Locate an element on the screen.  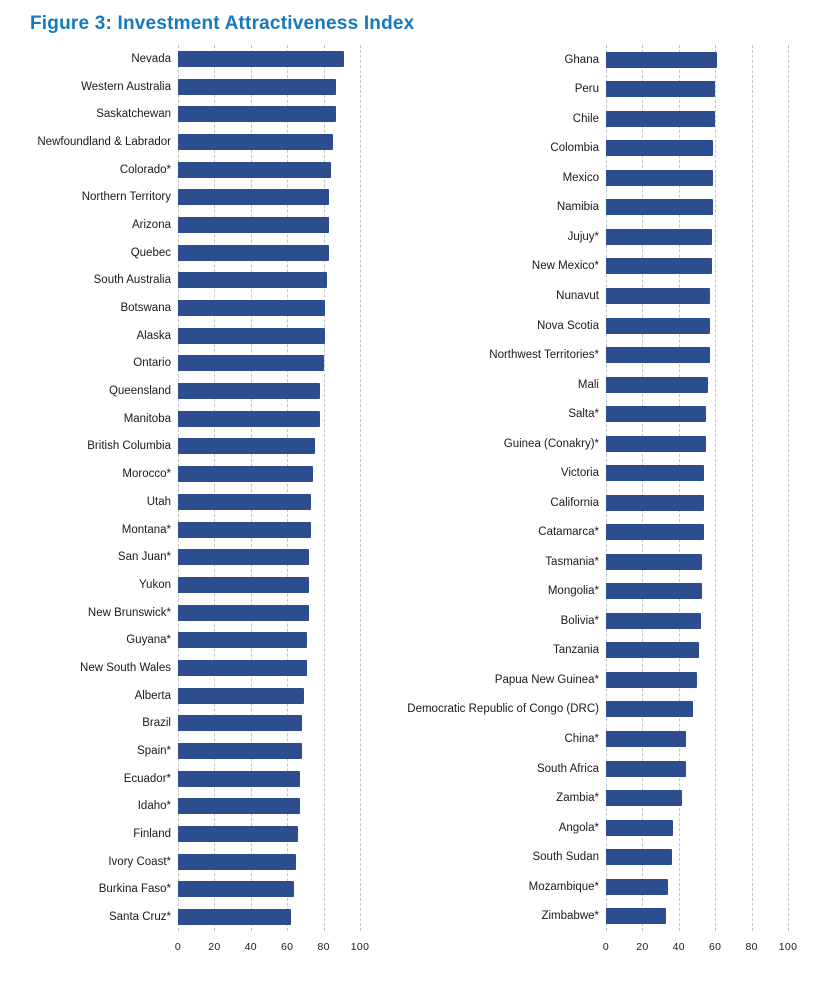
category-label: Yukon is located at coordinates (155, 584).